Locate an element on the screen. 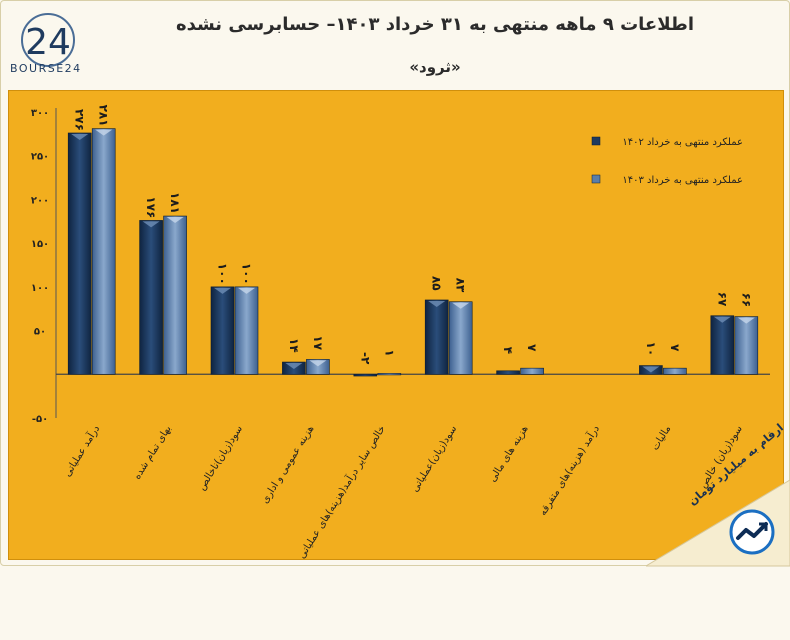  data-label: ۶۶ is located at coordinates (746, 300).